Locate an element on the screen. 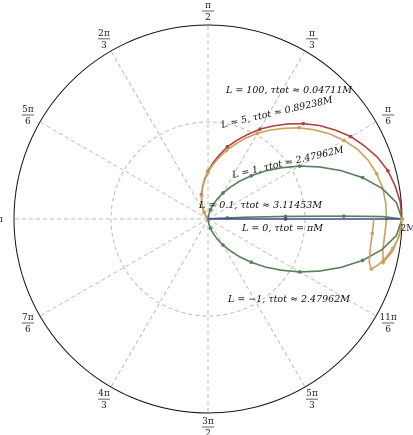 This screenshot has height=435, width=413. tick-label-8: 4π3 is located at coordinates (104, 400).